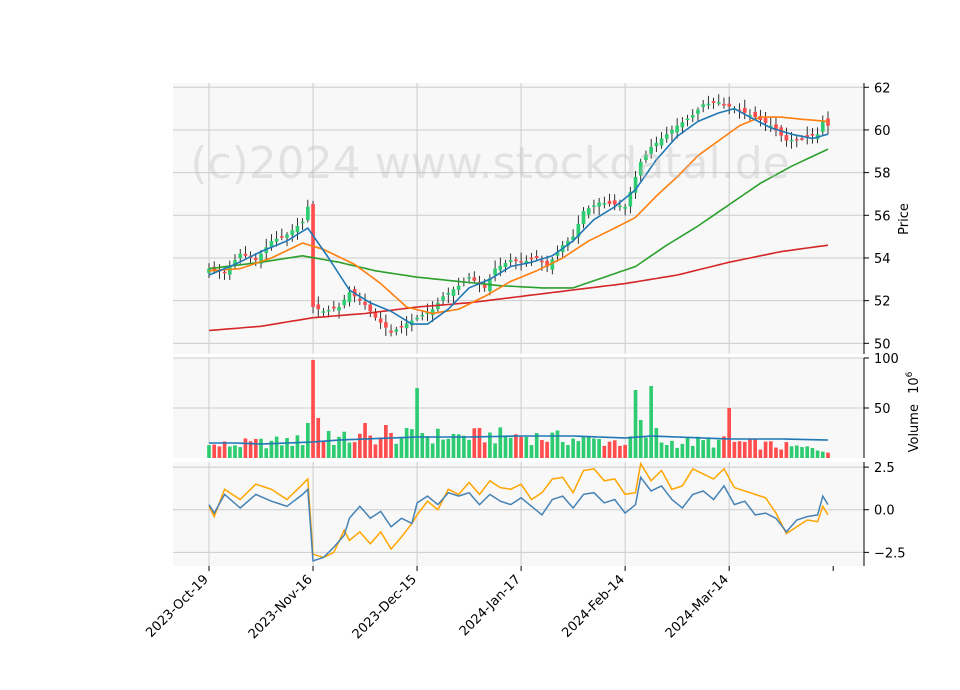 Image resolution: width=960 pixels, height=690 pixels. What do you see at coordinates (593, 606) in the screenshot?
I see `x-tick-label: 2024-Feb-14` at bounding box center [593, 606].